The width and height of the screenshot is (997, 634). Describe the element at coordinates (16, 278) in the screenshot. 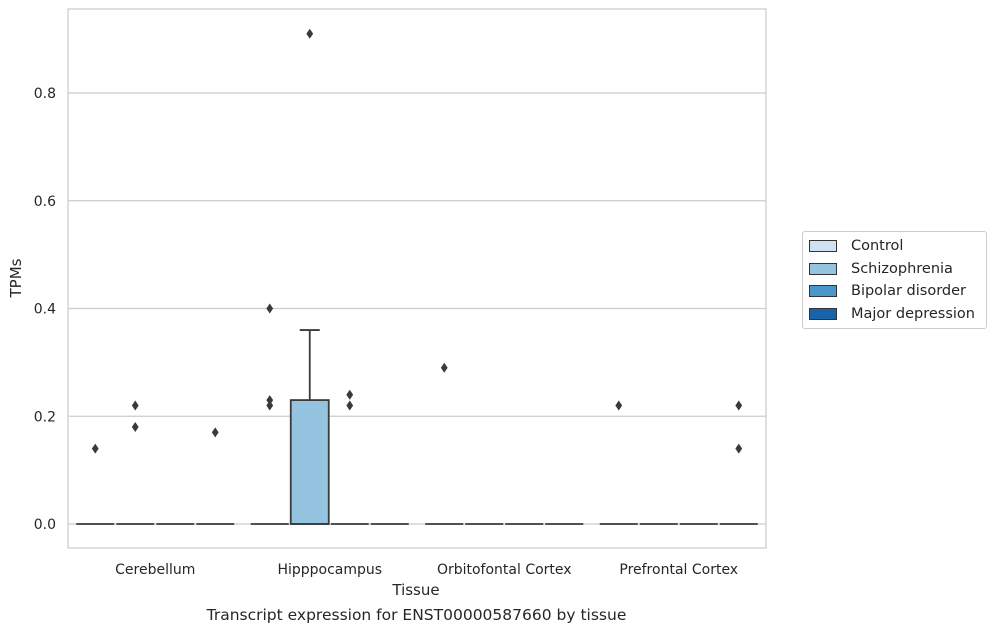

I see `y-axis-label: TPMs` at that location.